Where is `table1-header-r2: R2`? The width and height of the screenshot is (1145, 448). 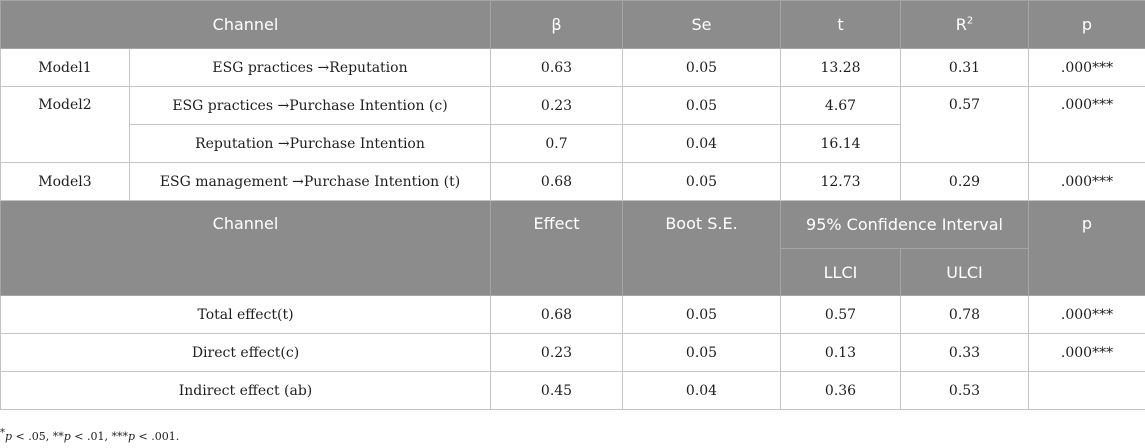
table1-header-r2: R2 is located at coordinates (964, 24).